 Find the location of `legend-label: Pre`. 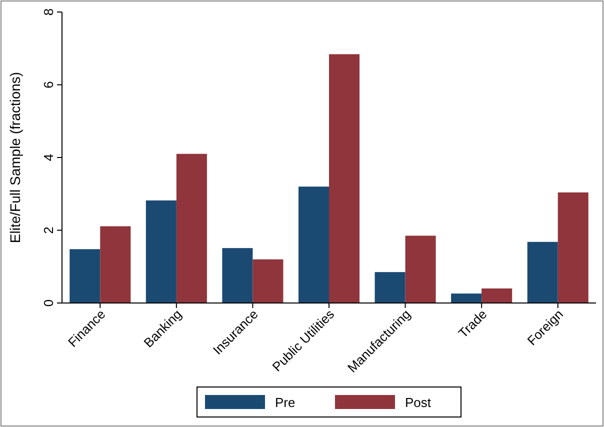

legend-label: Pre is located at coordinates (285, 402).